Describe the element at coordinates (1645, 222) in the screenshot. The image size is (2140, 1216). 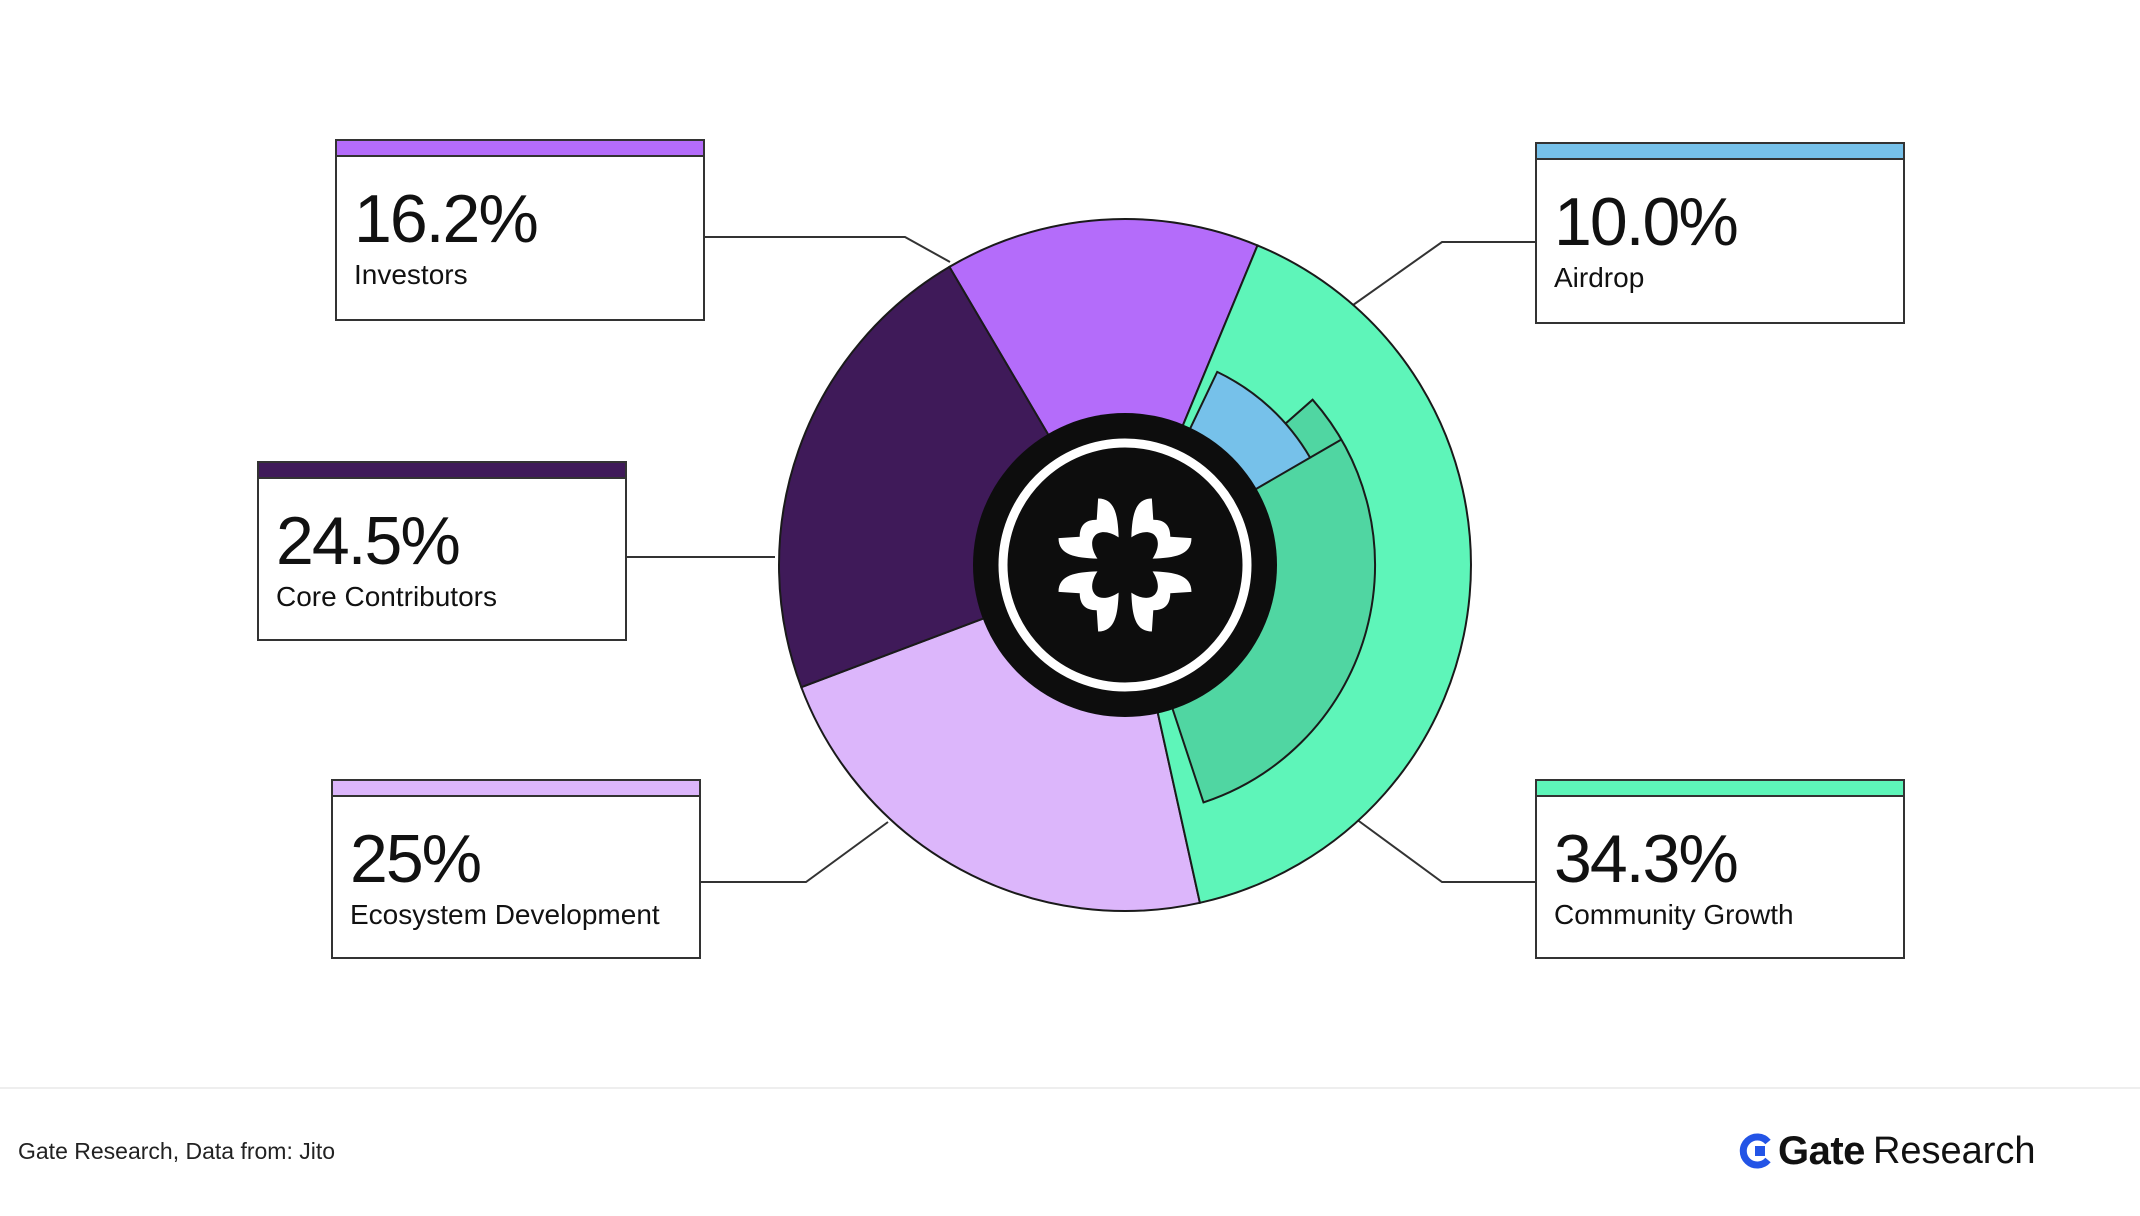
I see `callout-value: 10.0%` at that location.